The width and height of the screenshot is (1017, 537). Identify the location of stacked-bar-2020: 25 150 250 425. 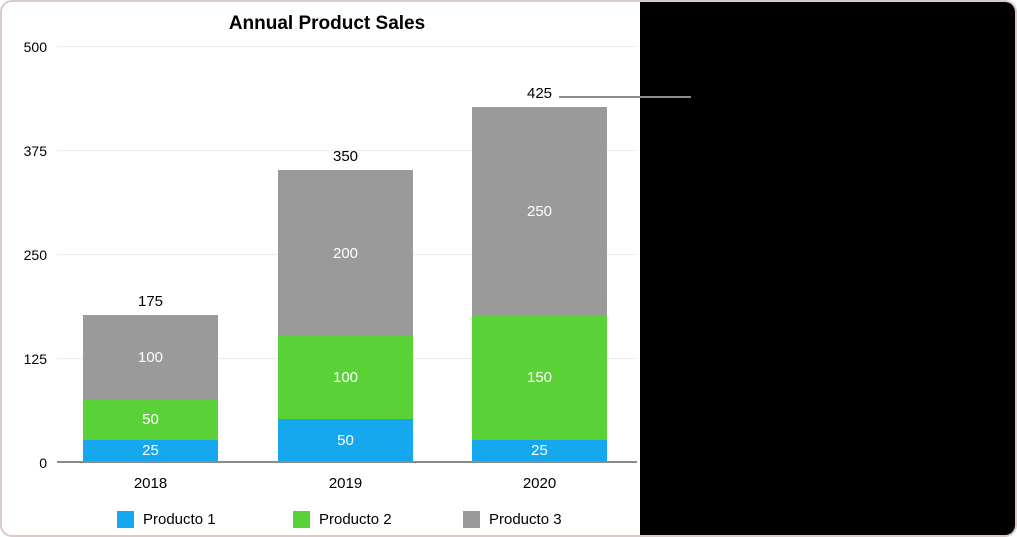
(539, 273).